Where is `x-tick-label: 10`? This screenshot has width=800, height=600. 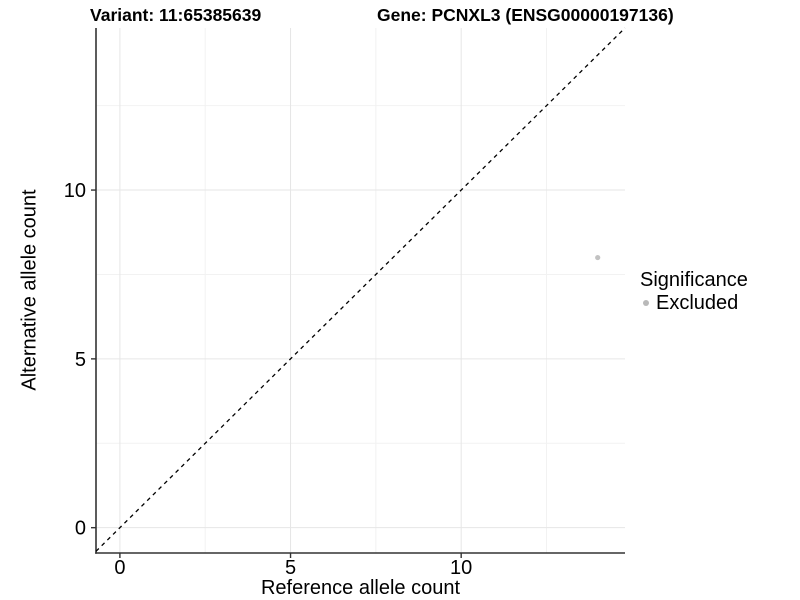 x-tick-label: 10 is located at coordinates (461, 568).